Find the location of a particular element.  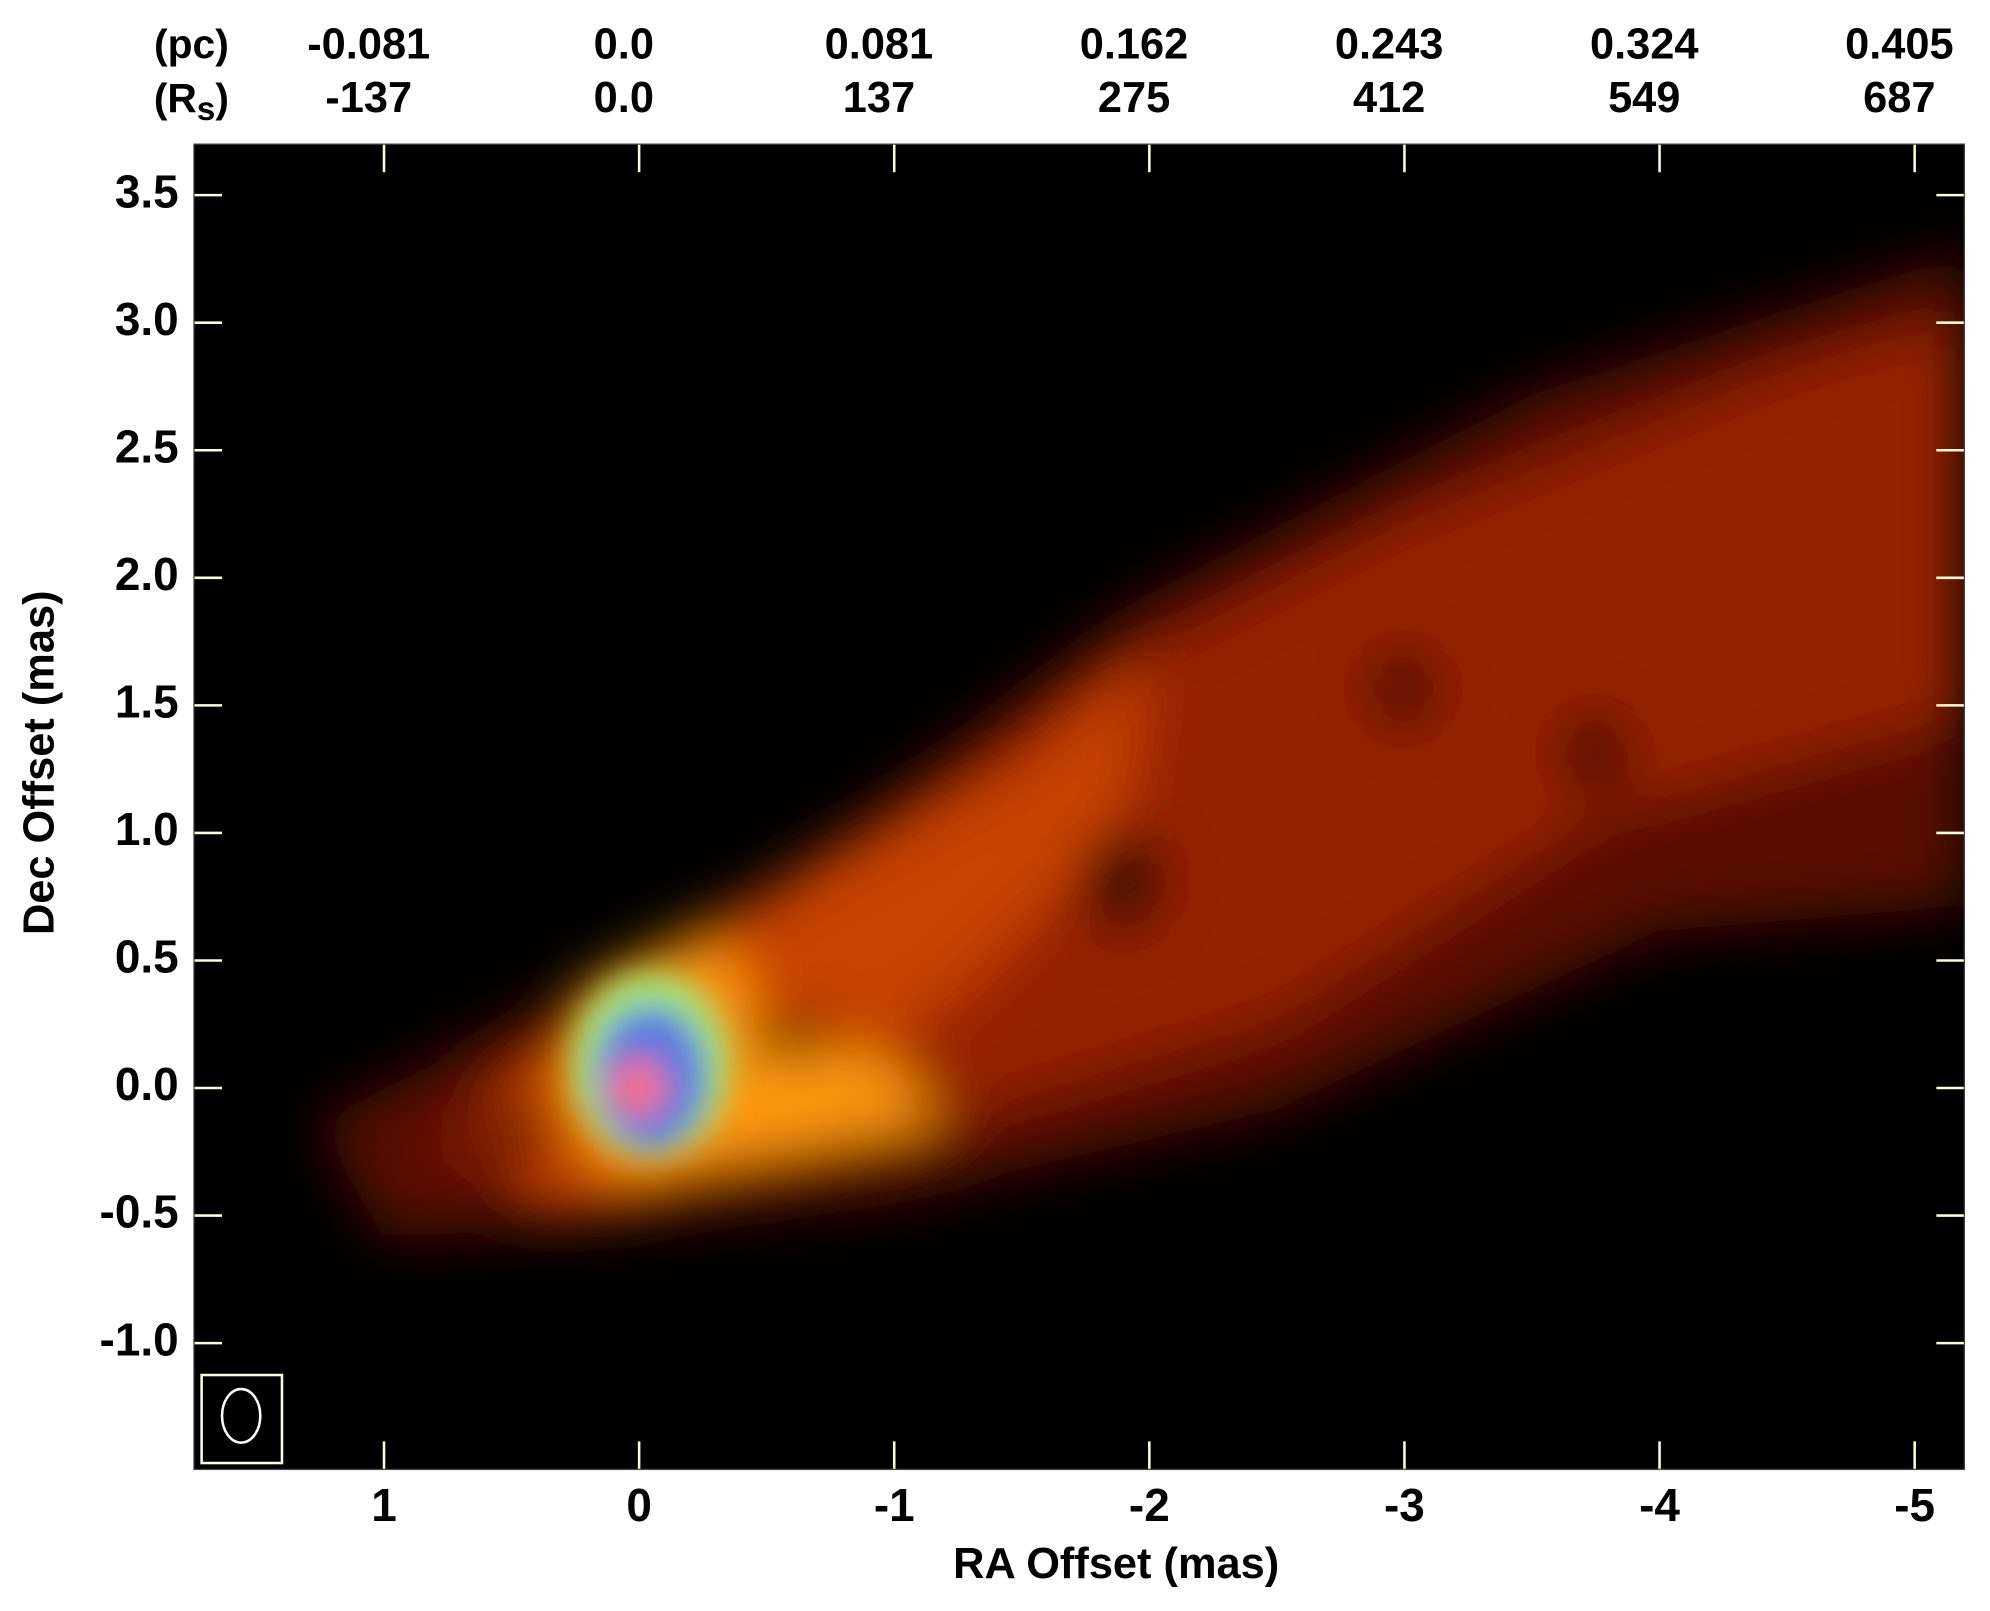

rs-close: ) is located at coordinates (222, 98).